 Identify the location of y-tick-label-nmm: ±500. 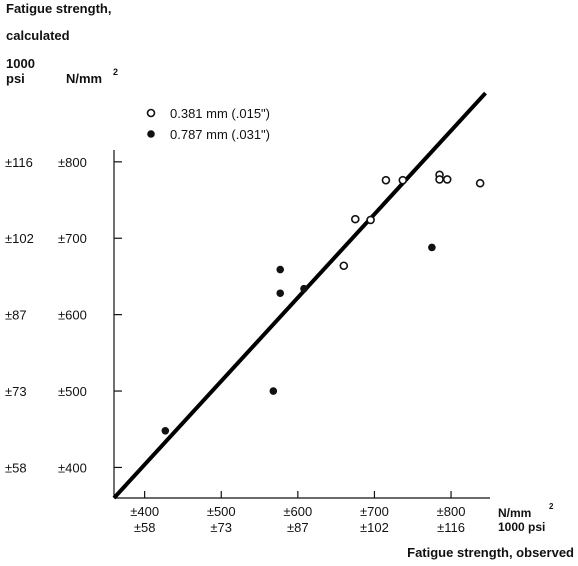
(72, 391).